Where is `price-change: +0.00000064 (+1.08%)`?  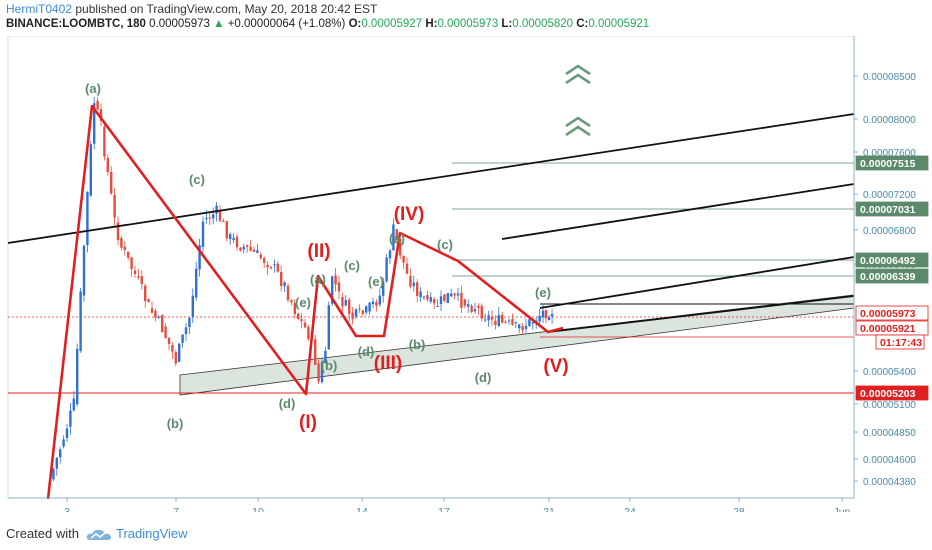
price-change: +0.00000064 (+1.08%) is located at coordinates (286, 24).